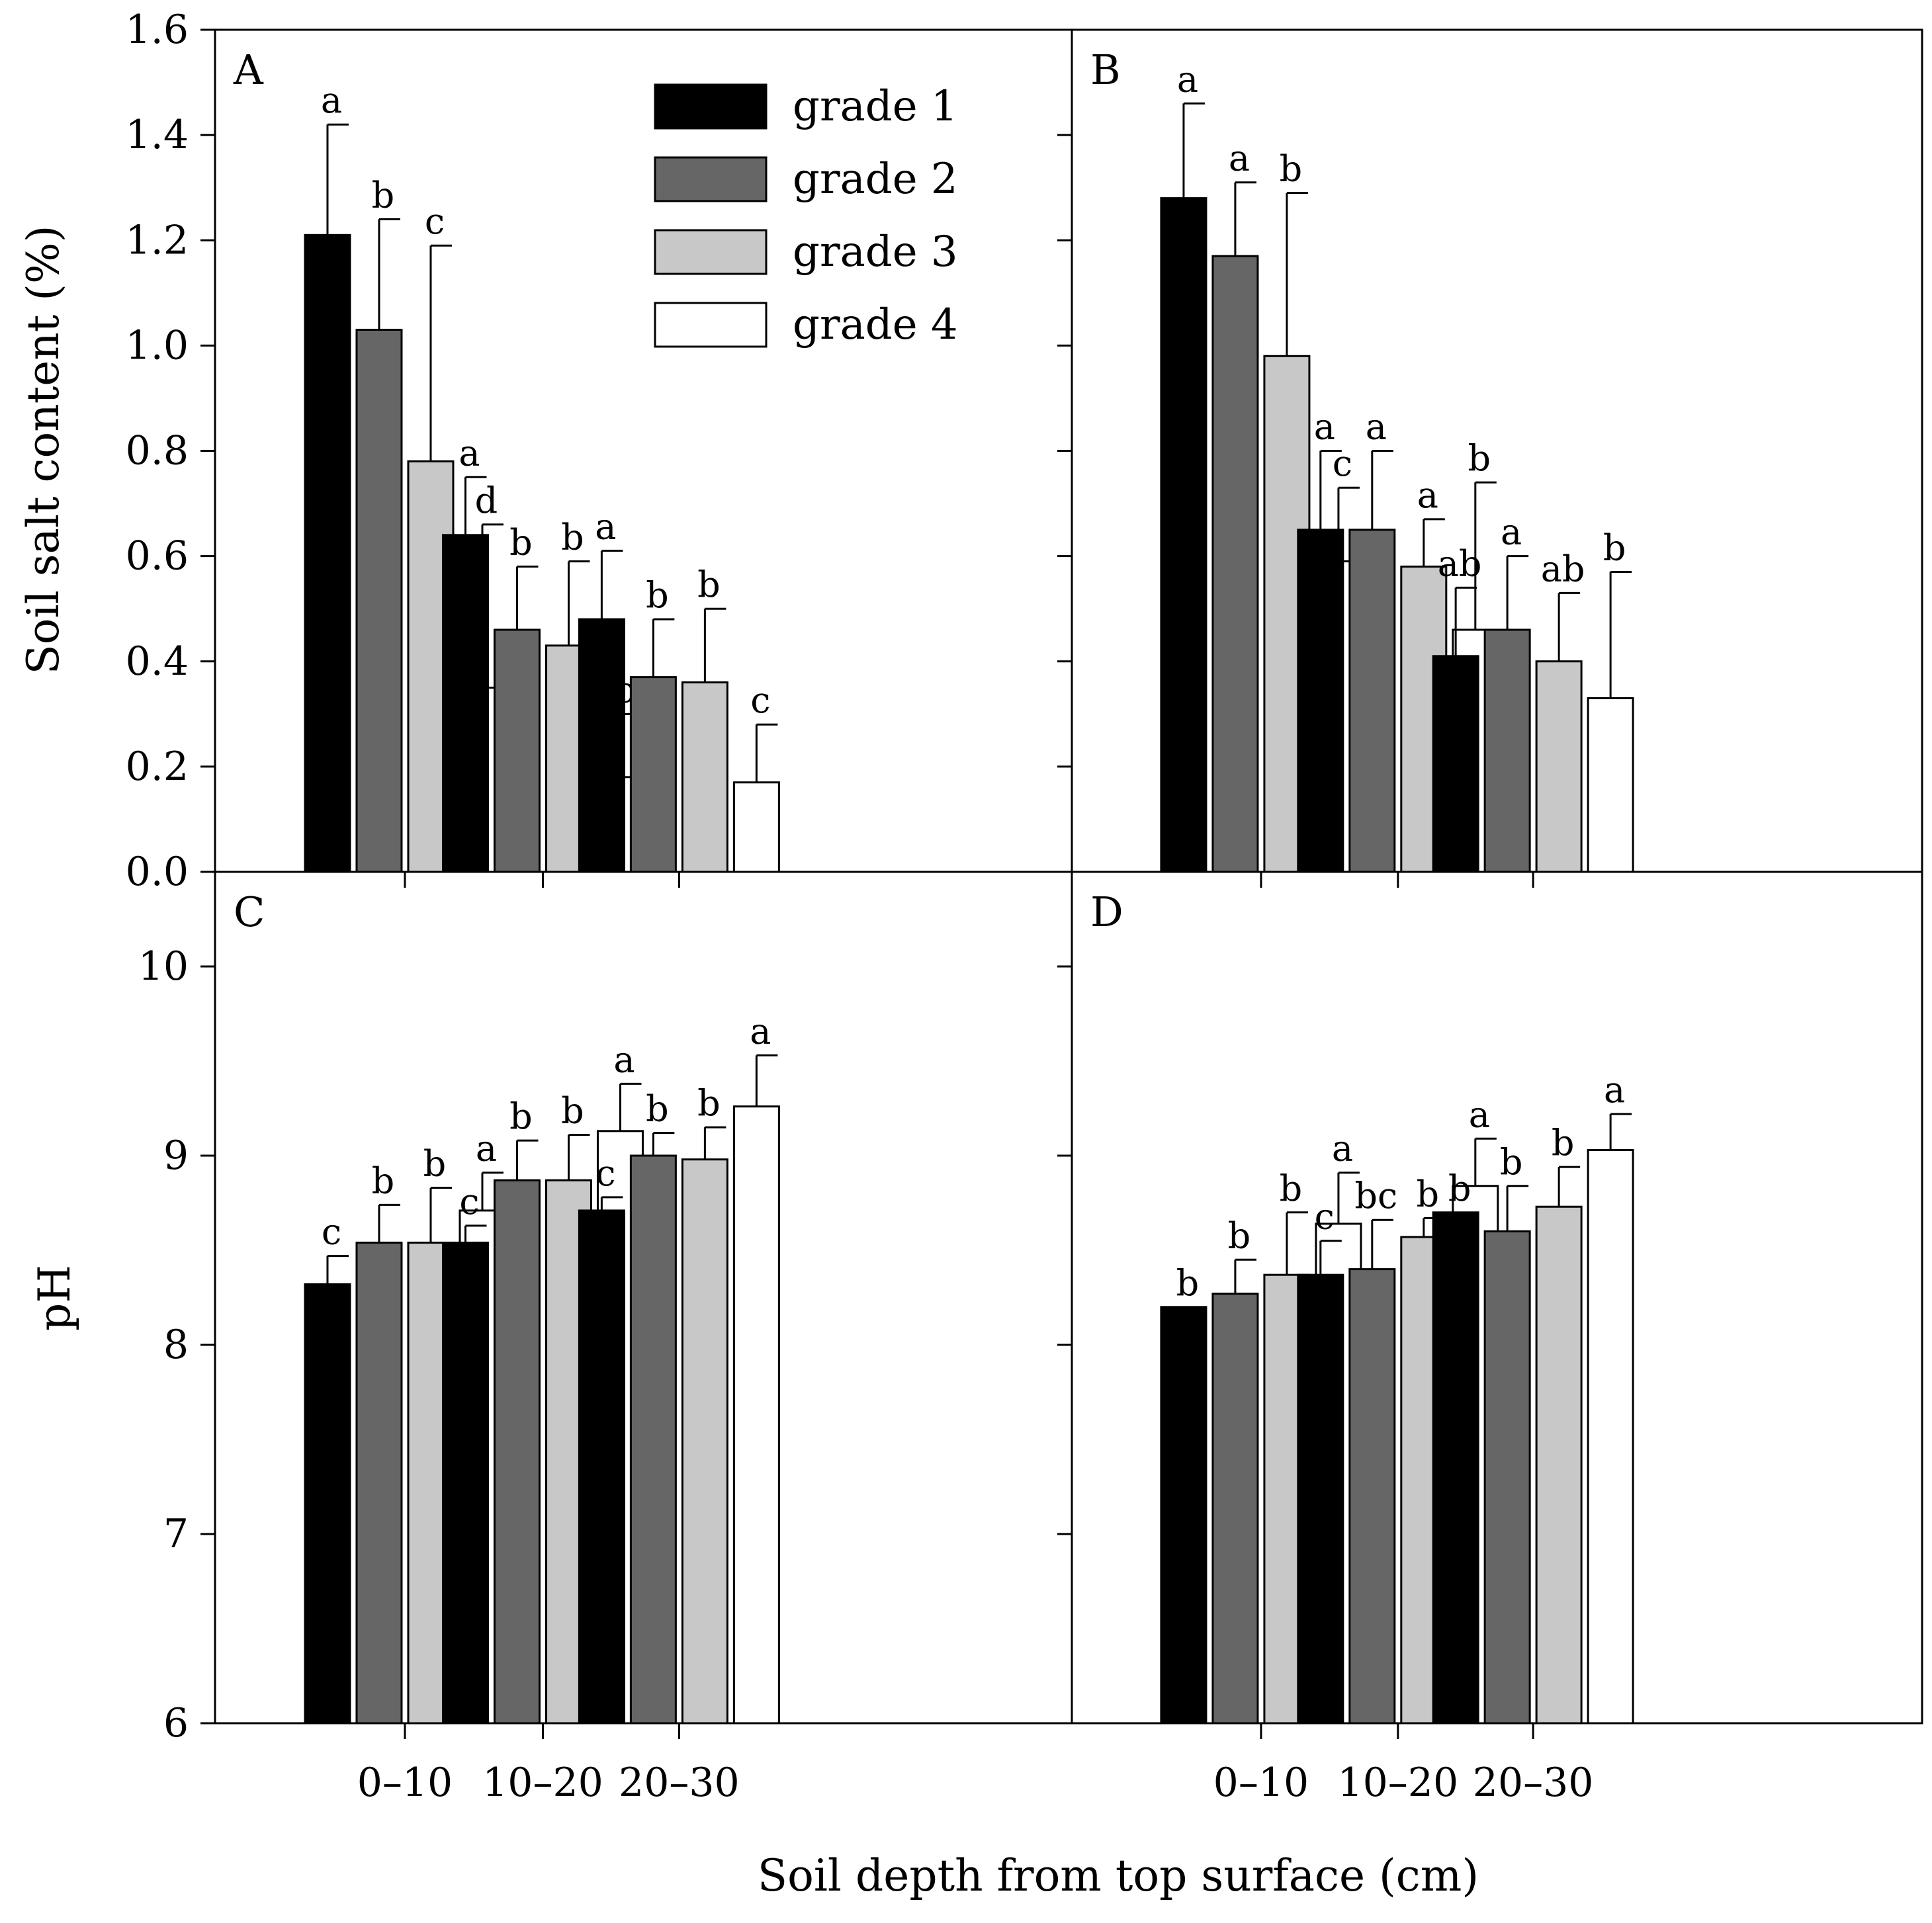  What do you see at coordinates (1563, 568) in the screenshot?
I see `significance-label: ab` at bounding box center [1563, 568].